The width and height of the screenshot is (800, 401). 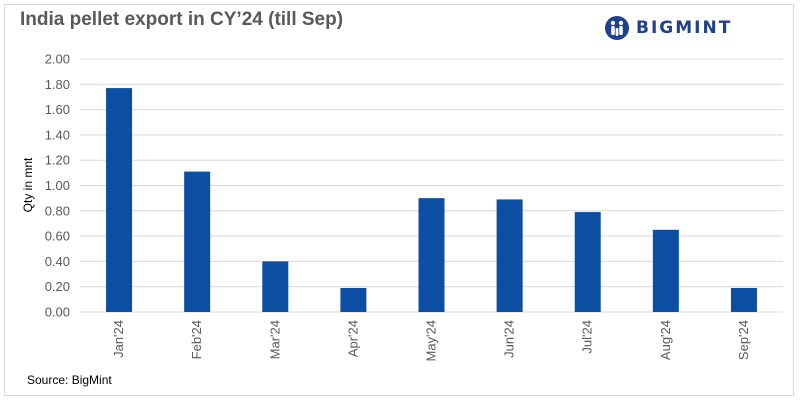 What do you see at coordinates (274, 339) in the screenshot?
I see `x-tick-label: Mar'24` at bounding box center [274, 339].